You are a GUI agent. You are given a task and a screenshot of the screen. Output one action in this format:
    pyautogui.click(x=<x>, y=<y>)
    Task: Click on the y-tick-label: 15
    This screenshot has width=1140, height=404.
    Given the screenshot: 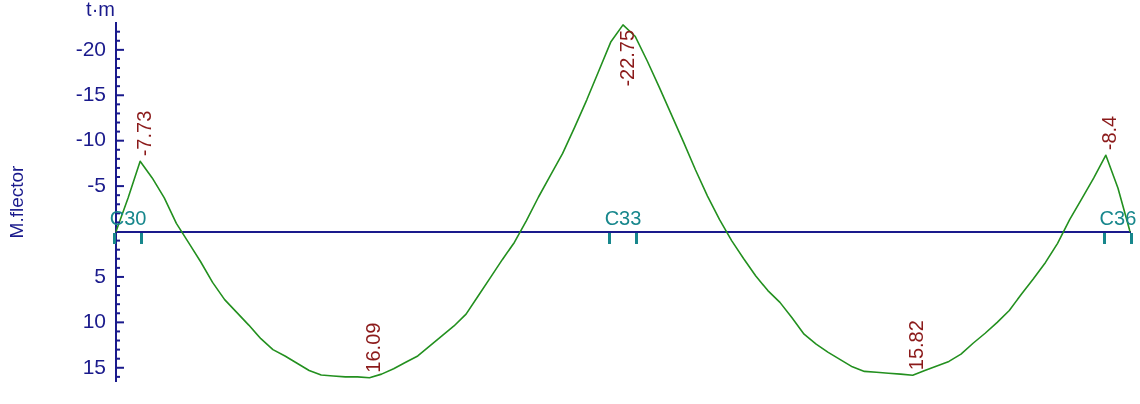 What is the action you would take?
    pyautogui.click(x=94, y=366)
    